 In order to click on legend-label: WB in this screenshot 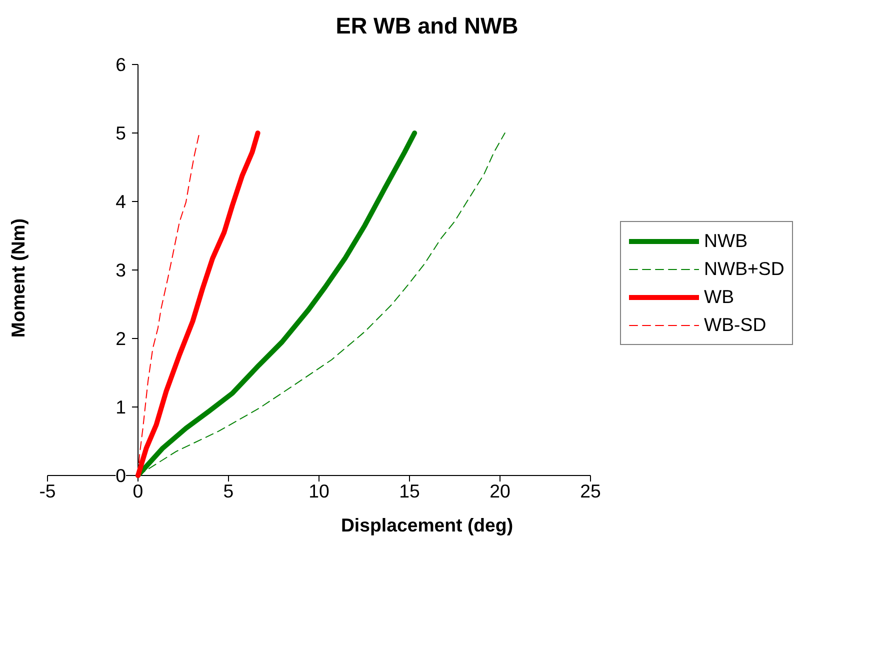, I will do `click(719, 297)`.